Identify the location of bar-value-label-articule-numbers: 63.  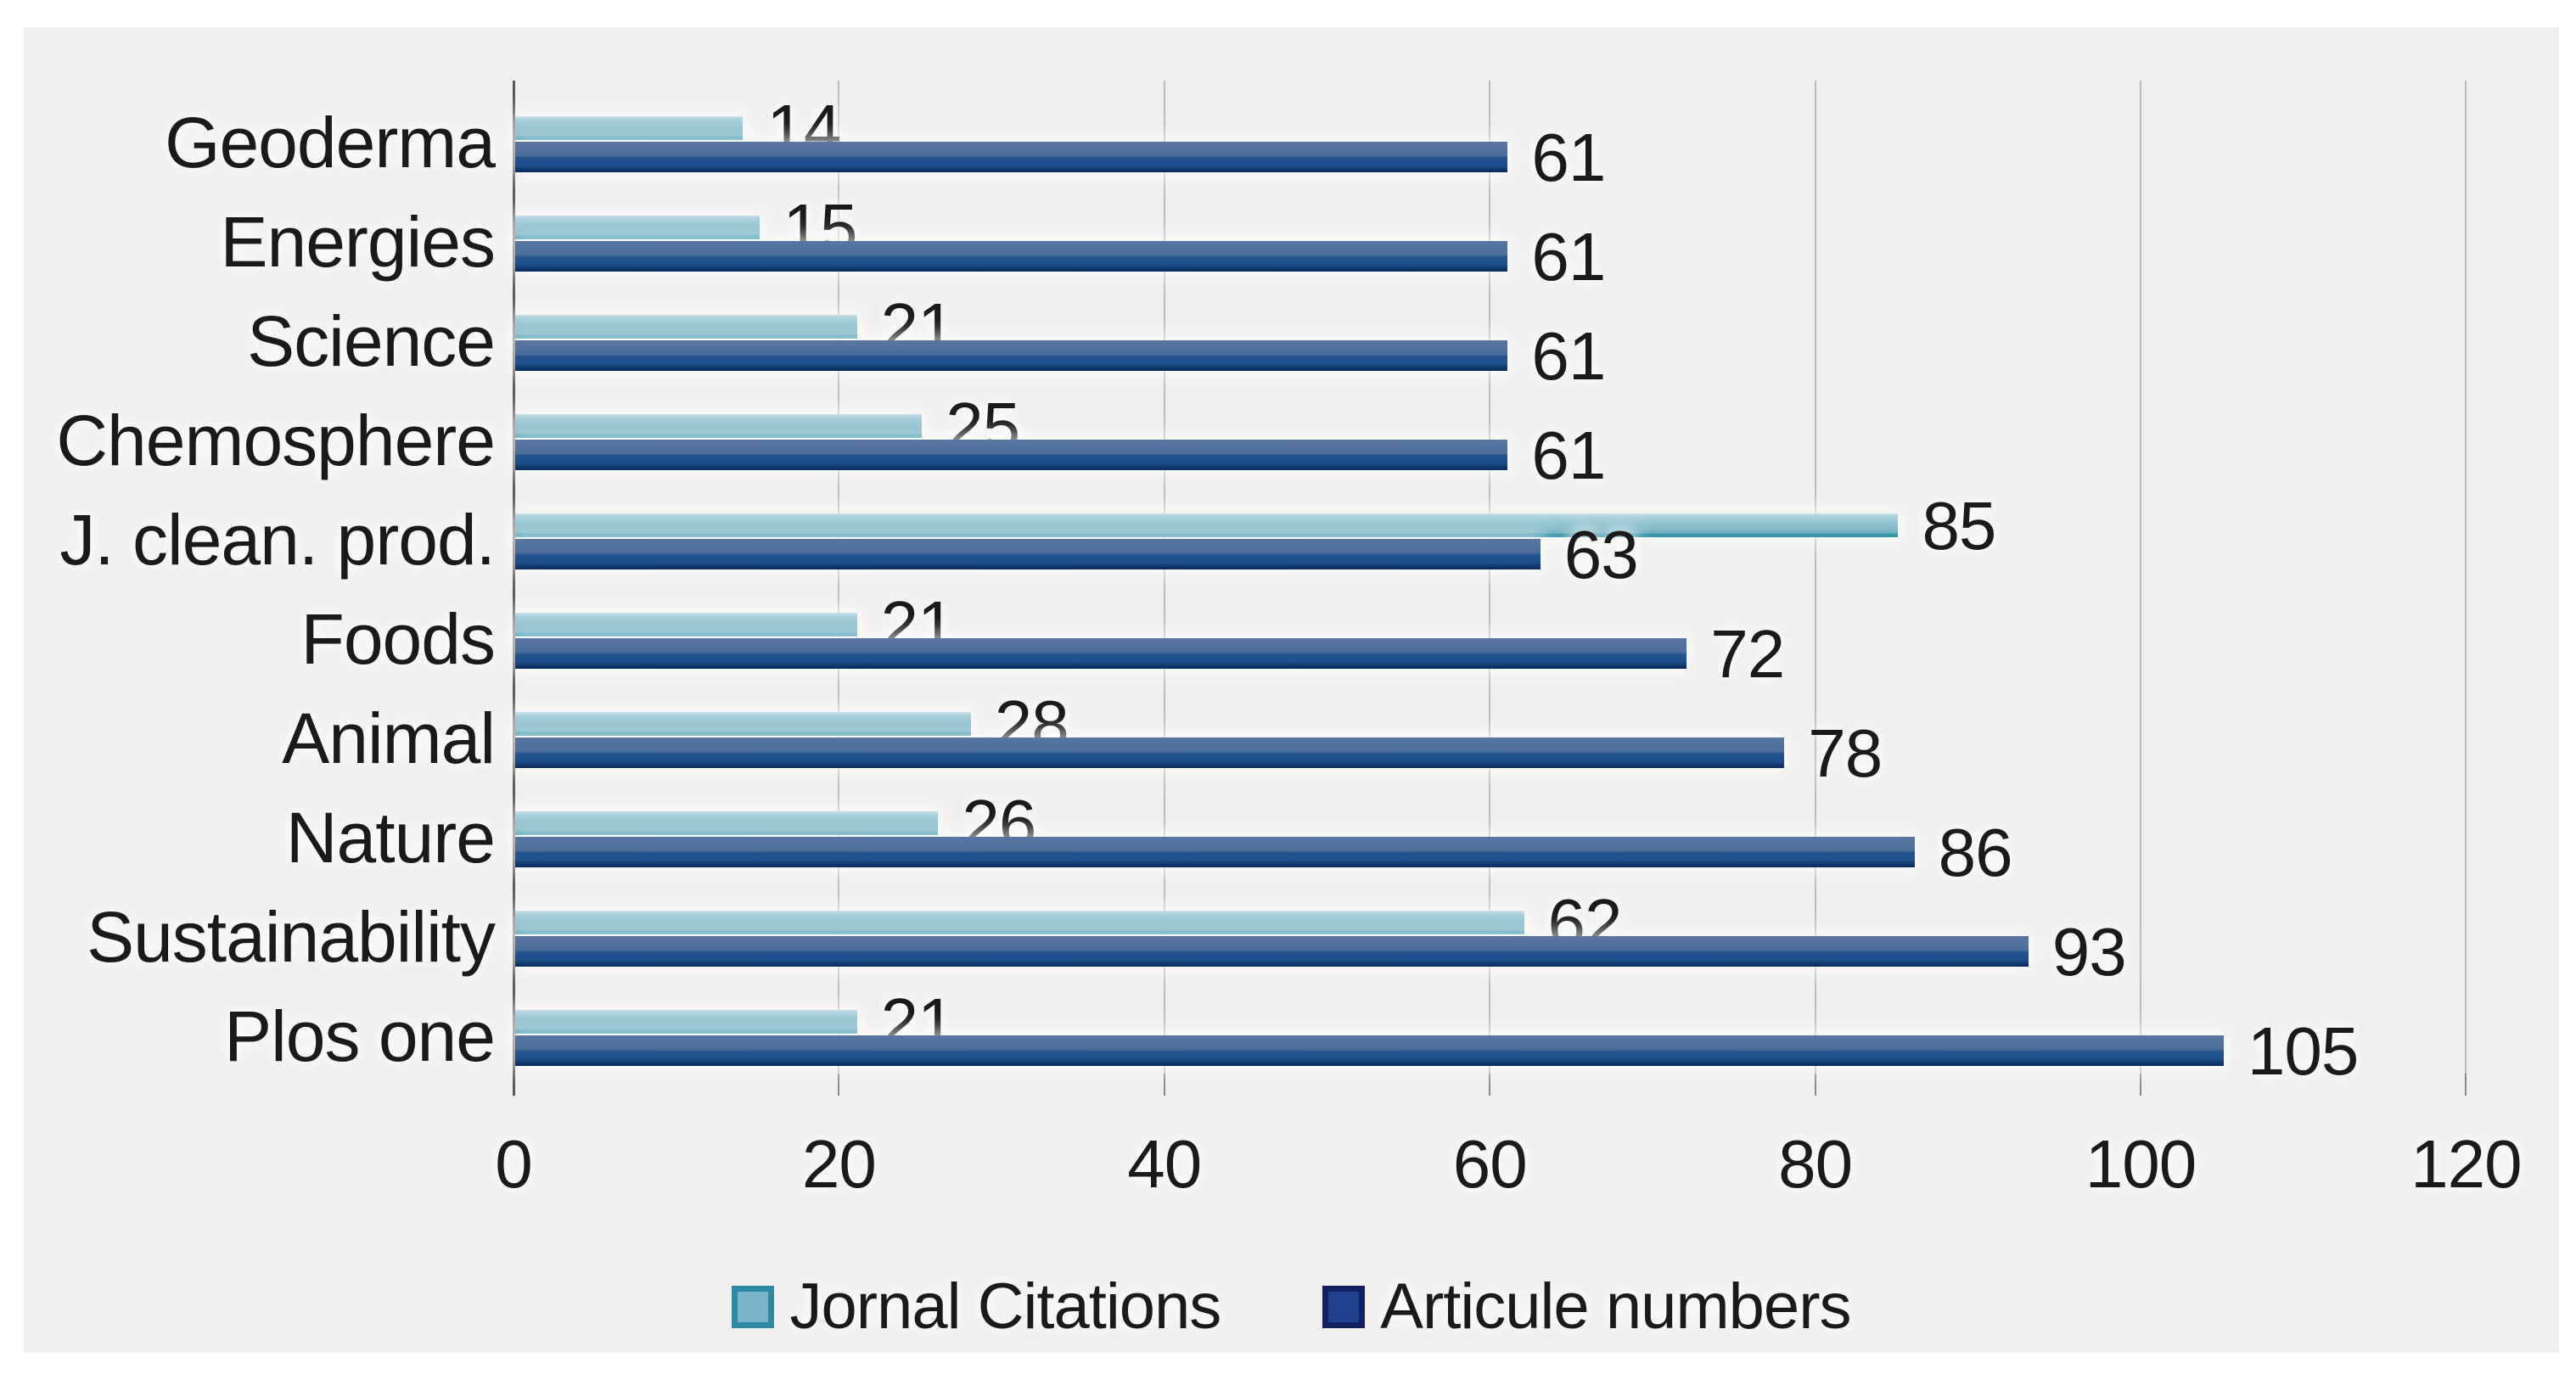
(1601, 554).